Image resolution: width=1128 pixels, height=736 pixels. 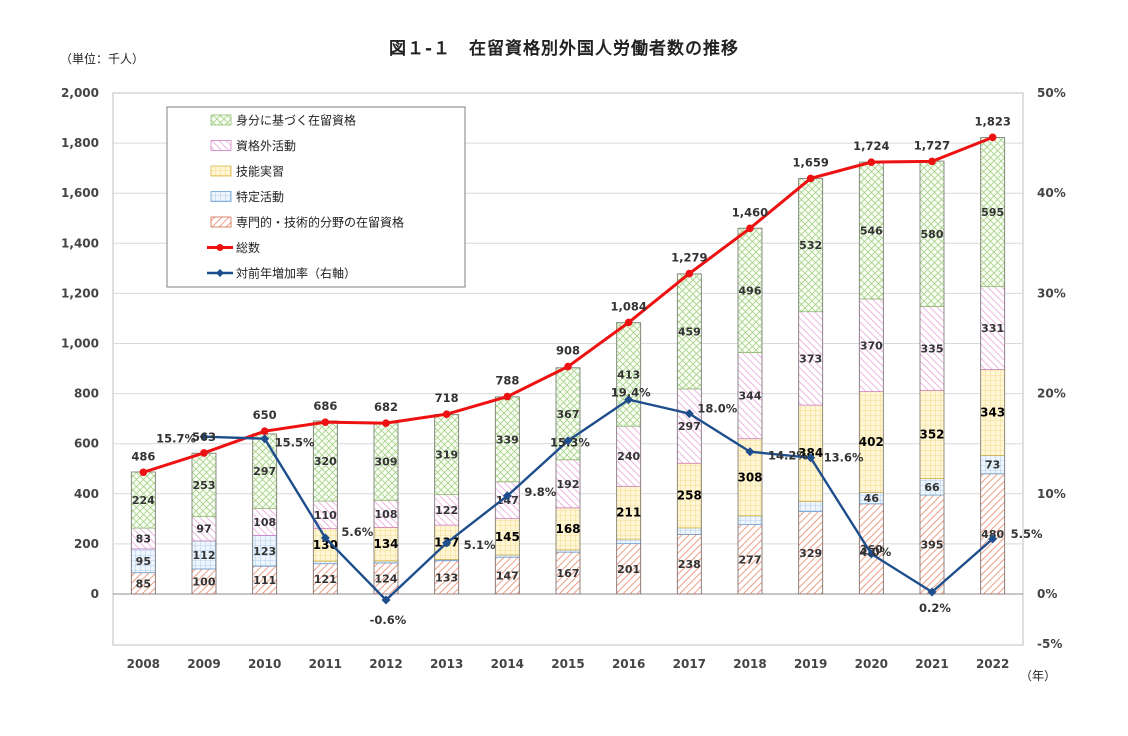 What do you see at coordinates (80, 293) in the screenshot?
I see `y-tick-label: 1,200` at bounding box center [80, 293].